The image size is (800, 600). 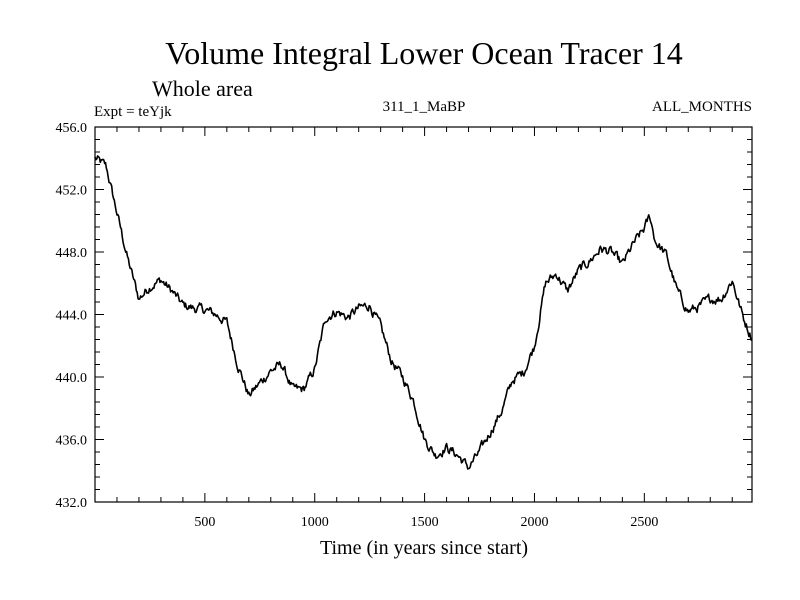 I want to click on x-tick-label: 500, so click(x=204, y=522).